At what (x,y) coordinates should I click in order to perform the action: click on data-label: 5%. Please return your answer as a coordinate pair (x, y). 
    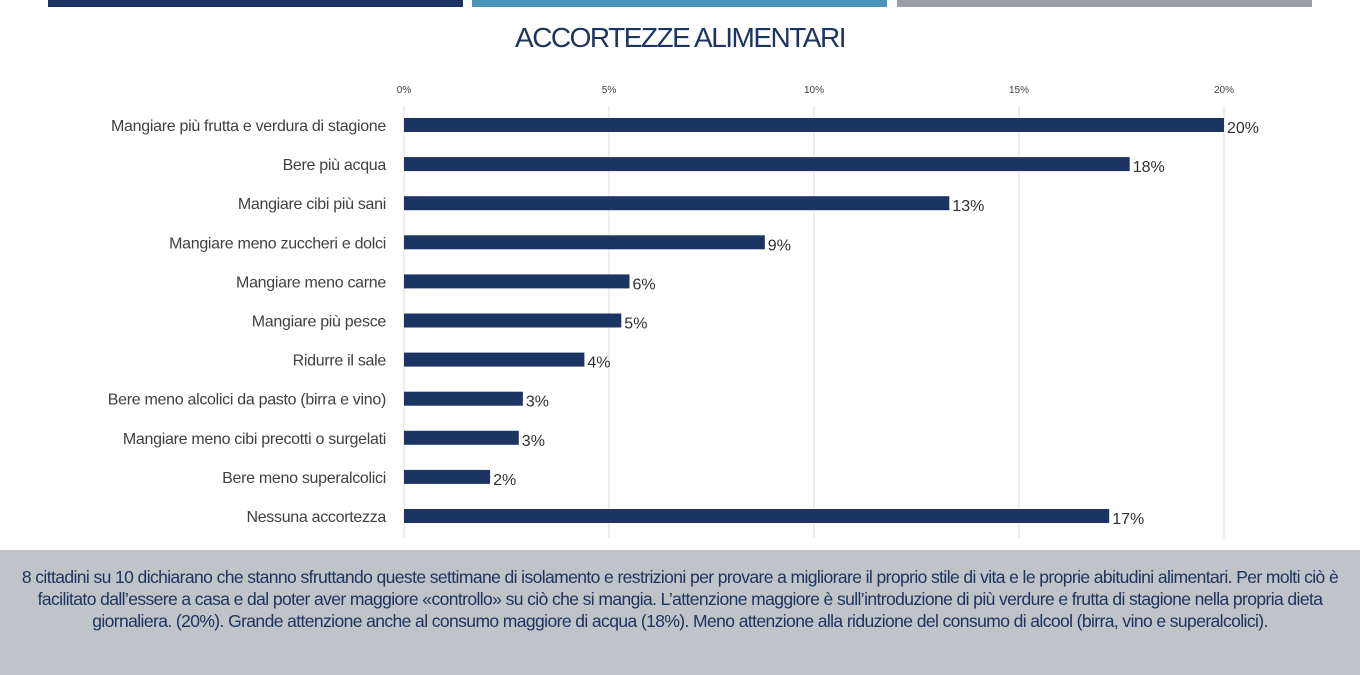
    Looking at the image, I should click on (635, 324).